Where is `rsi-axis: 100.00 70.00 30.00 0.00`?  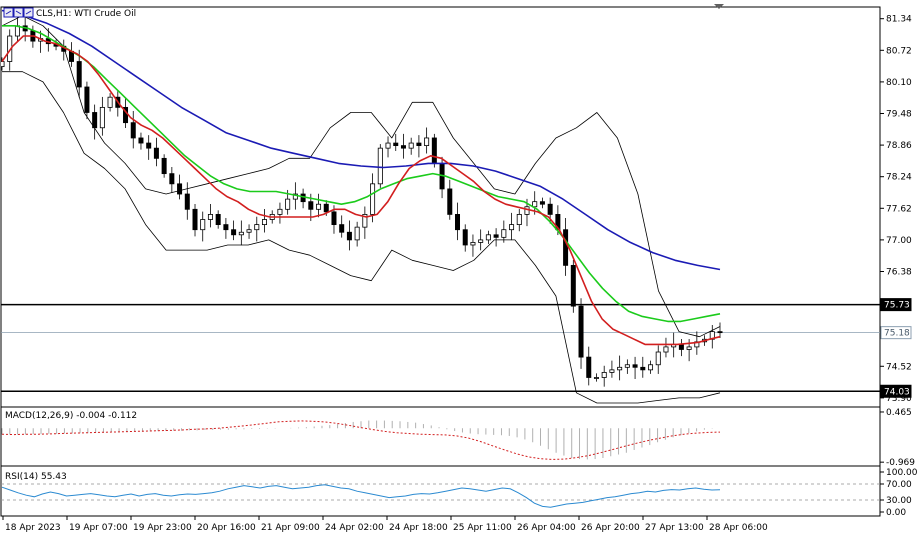
rsi-axis: 100.00 70.00 30.00 0.00 is located at coordinates (899, 493).